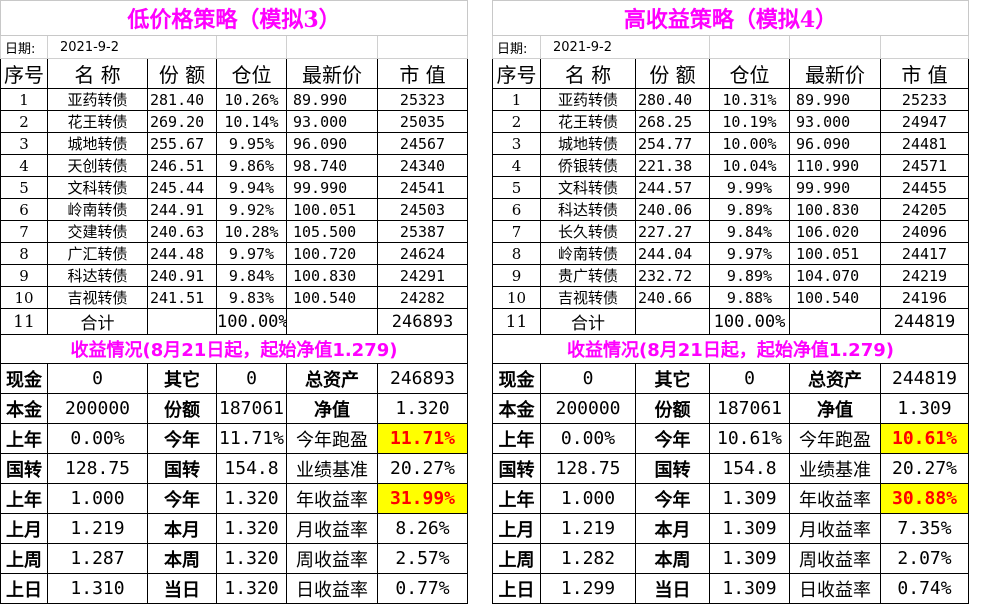 Image resolution: width=996 pixels, height=604 pixels. What do you see at coordinates (182, 275) in the screenshot?
I see `share-cell: 240.91` at bounding box center [182, 275].